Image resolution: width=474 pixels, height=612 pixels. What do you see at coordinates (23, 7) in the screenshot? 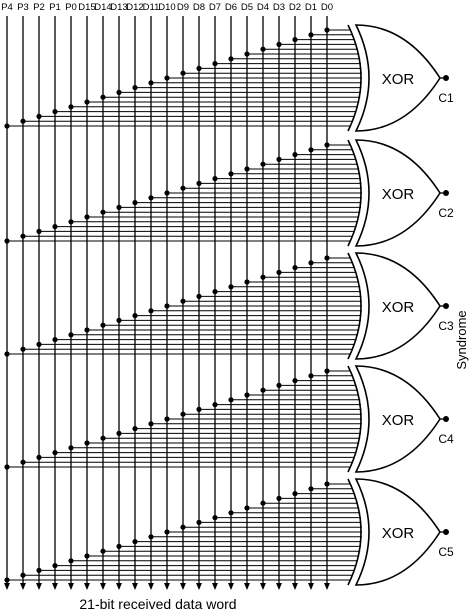
I see `bit-label-p3: P3` at bounding box center [23, 7].